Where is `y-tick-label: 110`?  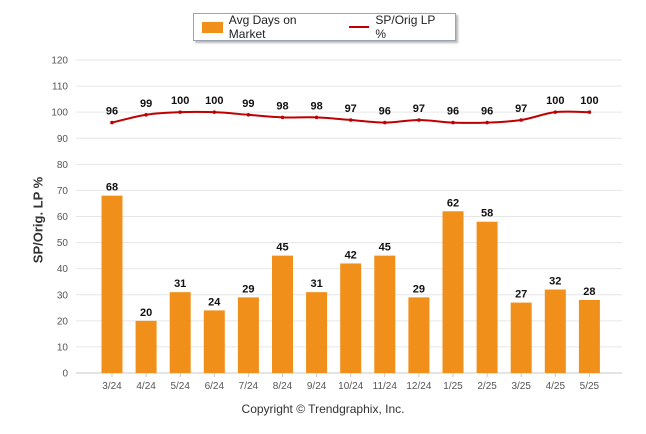 y-tick-label: 110 is located at coordinates (60, 87).